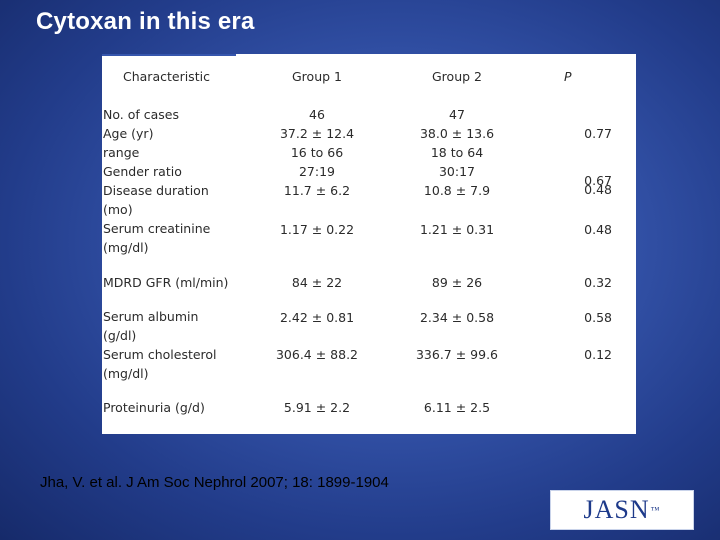  Describe the element at coordinates (141, 114) in the screenshot. I see `label-cases: No. of cases` at that location.